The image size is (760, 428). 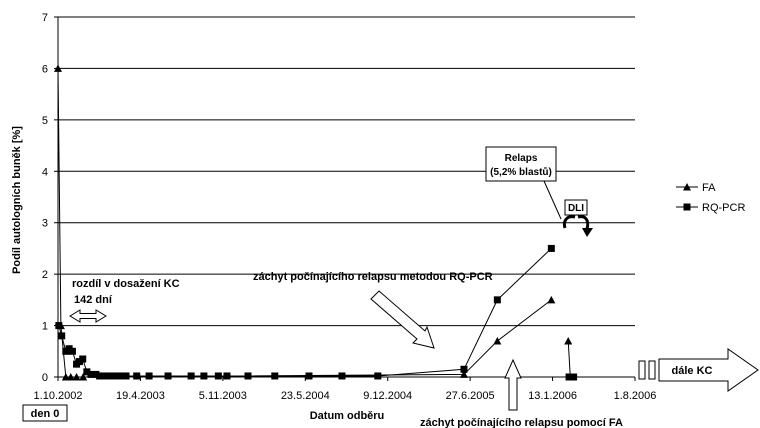 I want to click on arrow-fa, so click(x=513, y=384).